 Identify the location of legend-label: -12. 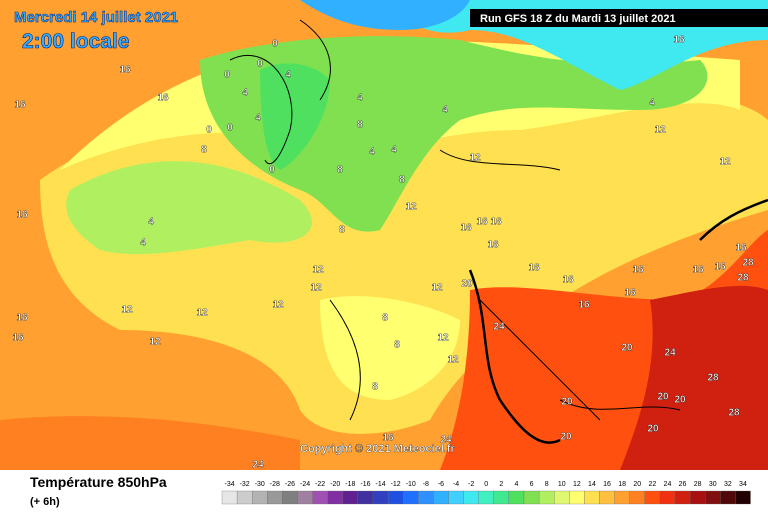
(396, 484).